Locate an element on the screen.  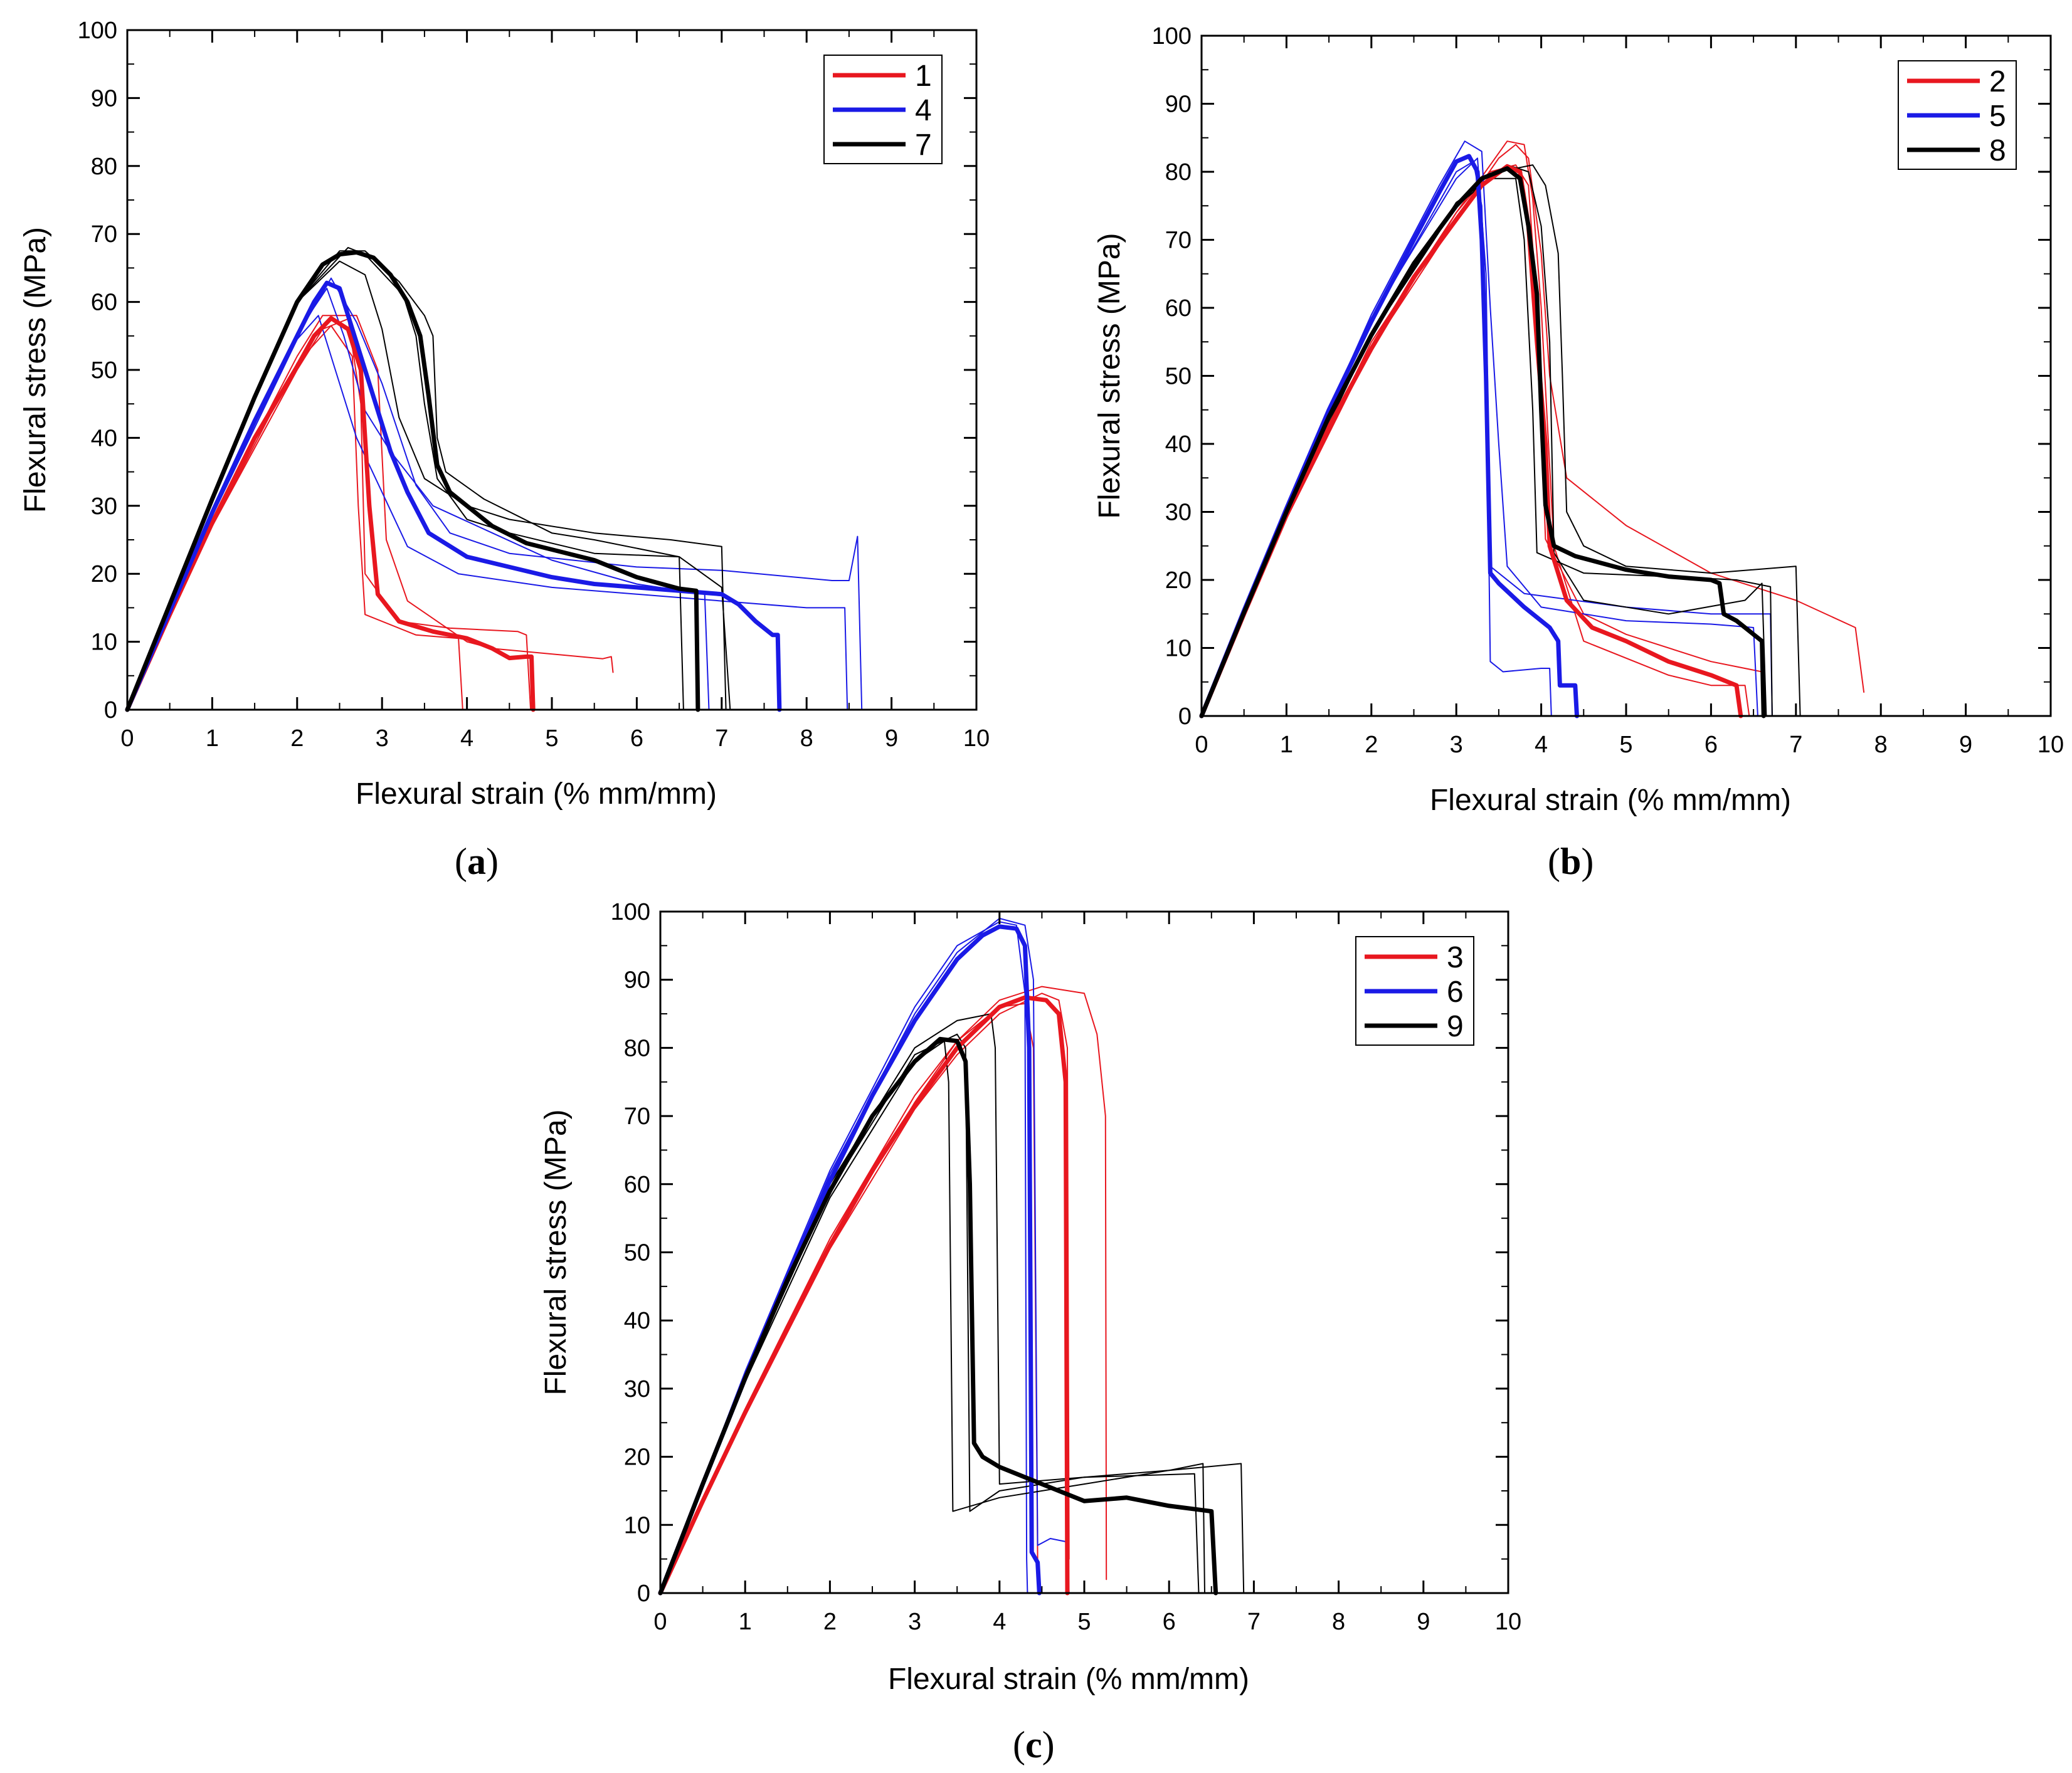
series-group-c is located at coordinates (951, 1256).